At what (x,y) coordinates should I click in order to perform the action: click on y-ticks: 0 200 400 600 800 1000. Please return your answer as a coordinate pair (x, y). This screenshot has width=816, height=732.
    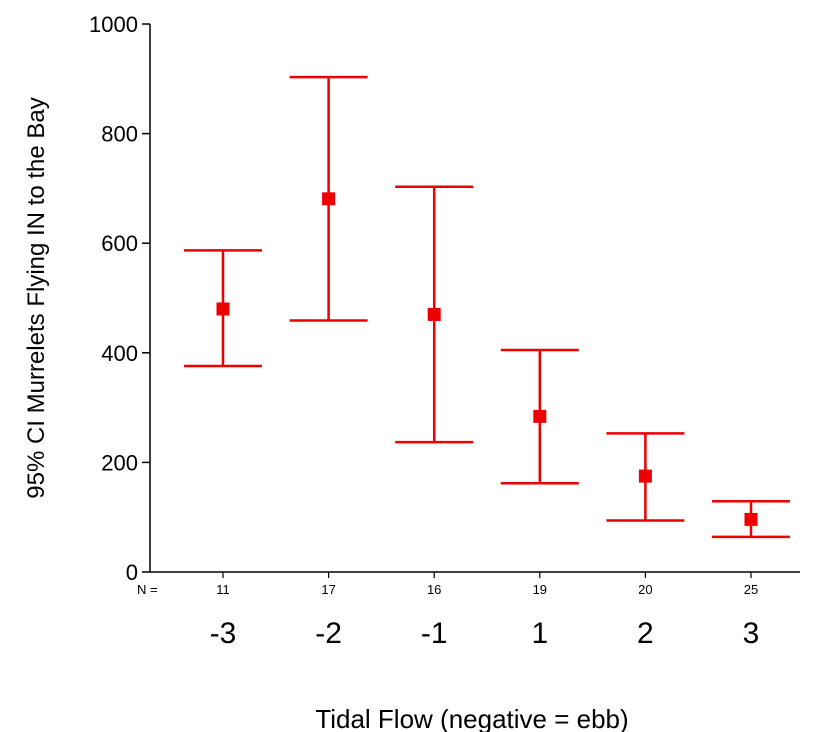
    Looking at the image, I should click on (119, 298).